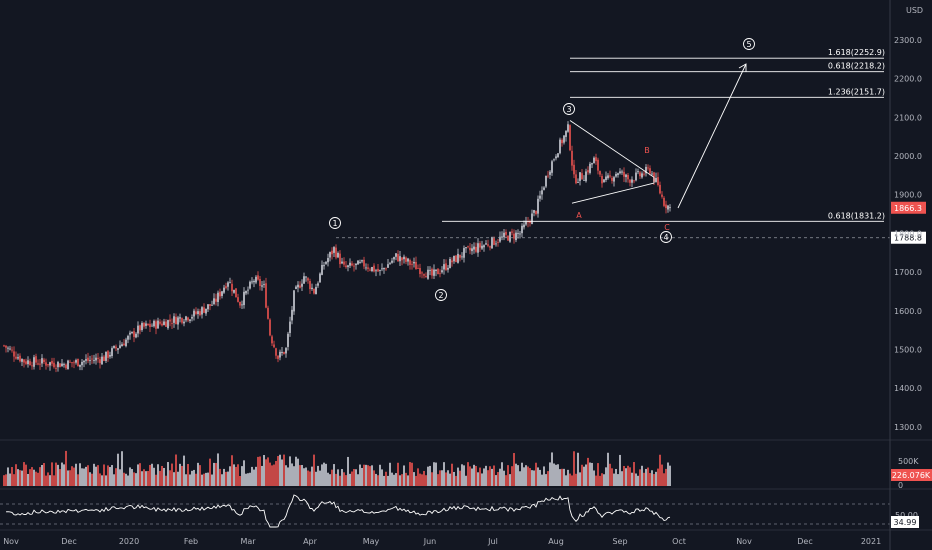  I want to click on y-tick-label: 1500.0, so click(908, 349).